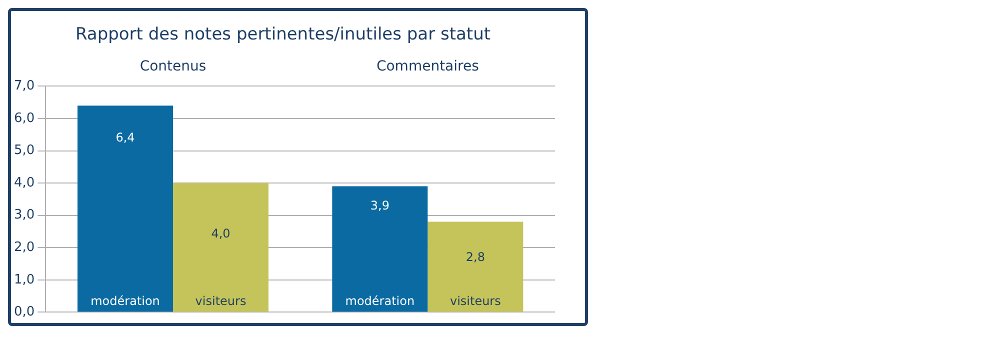  What do you see at coordinates (220, 301) in the screenshot?
I see `series-label: visiteurs` at bounding box center [220, 301].